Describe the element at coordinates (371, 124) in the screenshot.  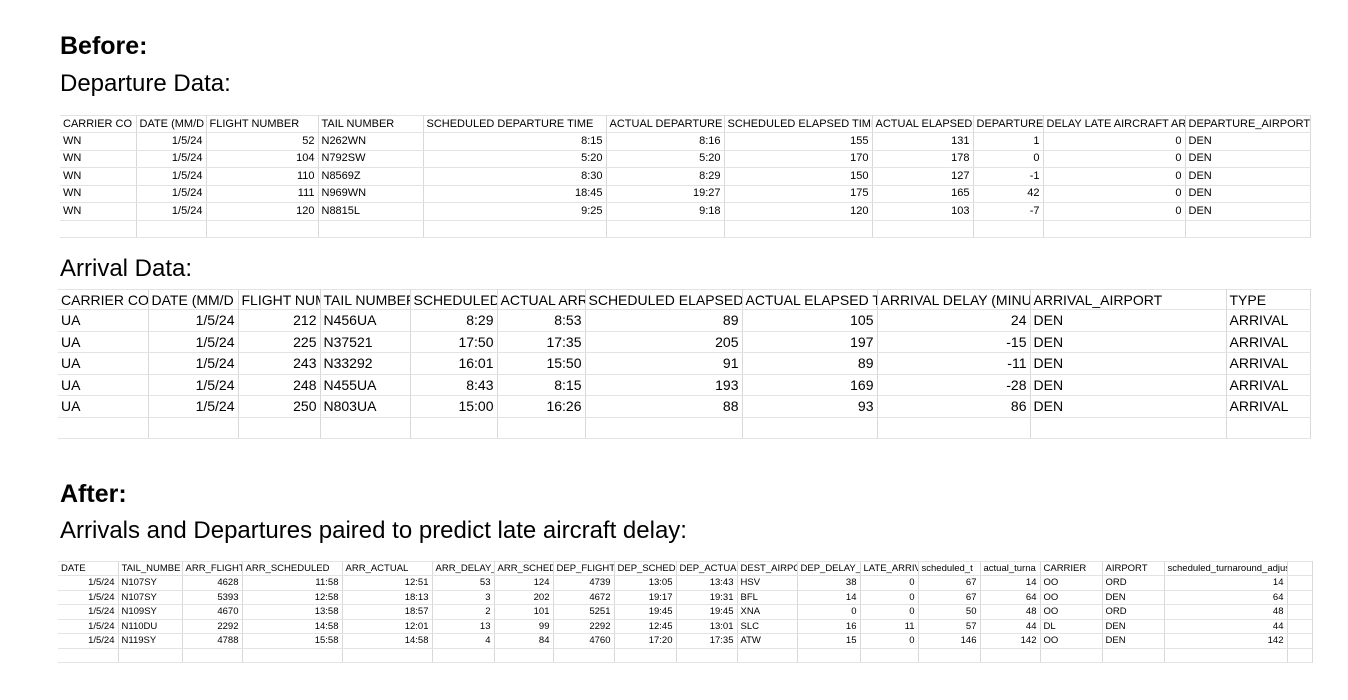
I see `column-header: TAIL NUMBER` at that location.